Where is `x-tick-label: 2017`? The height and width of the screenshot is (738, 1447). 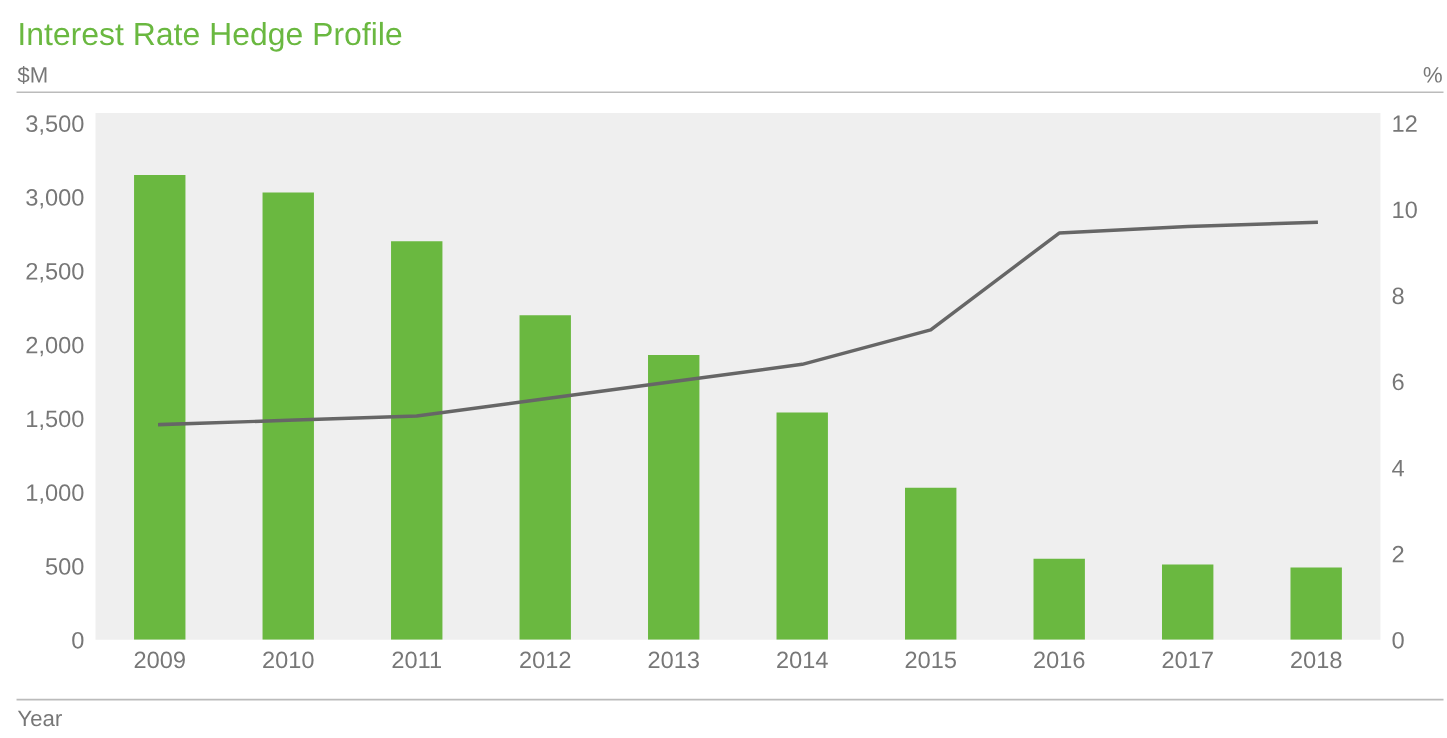
x-tick-label: 2017 is located at coordinates (1187, 660).